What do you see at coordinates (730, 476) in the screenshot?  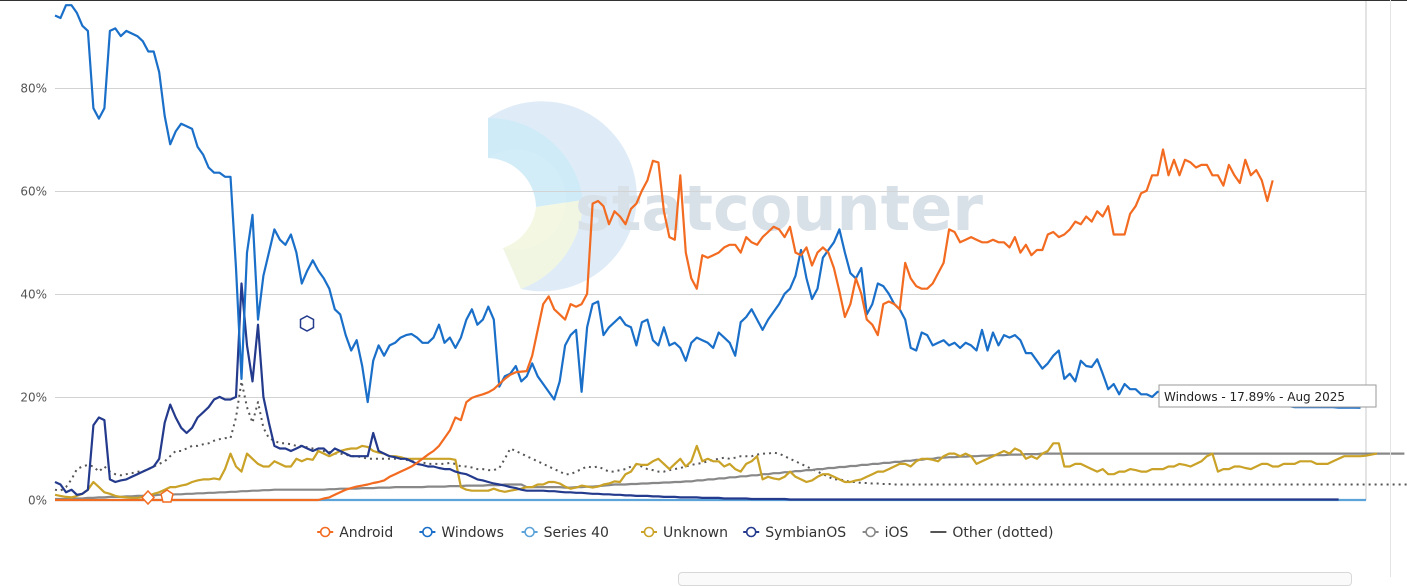 I see `series-line-ios` at bounding box center [730, 476].